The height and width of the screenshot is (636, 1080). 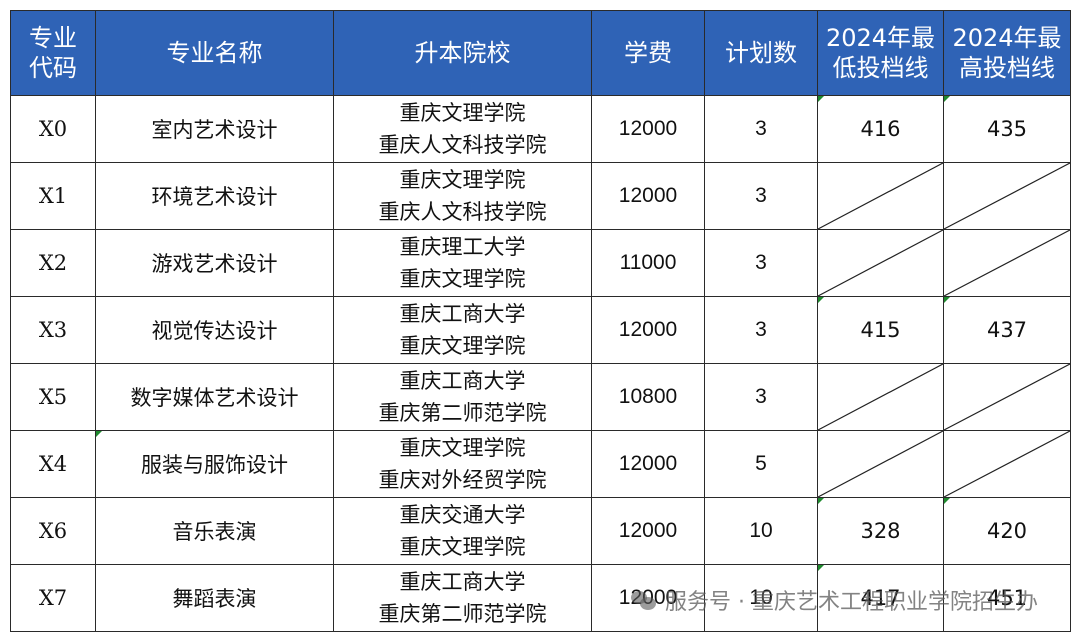 What do you see at coordinates (1007, 531) in the screenshot?
I see `cell-max-score: 420` at bounding box center [1007, 531].